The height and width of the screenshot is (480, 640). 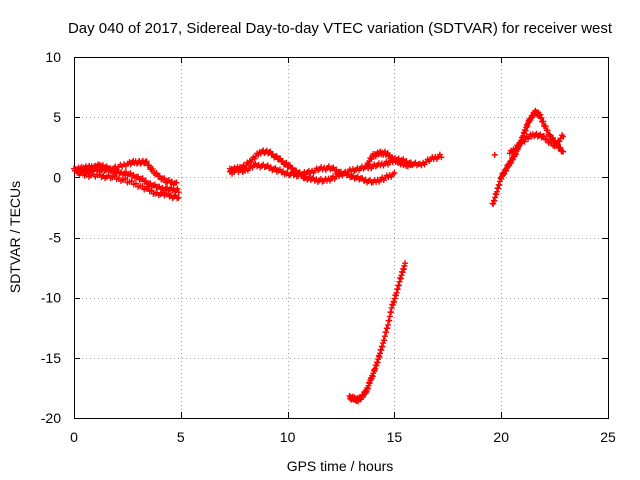 I want to click on y-tick-label: 0, so click(x=57, y=177).